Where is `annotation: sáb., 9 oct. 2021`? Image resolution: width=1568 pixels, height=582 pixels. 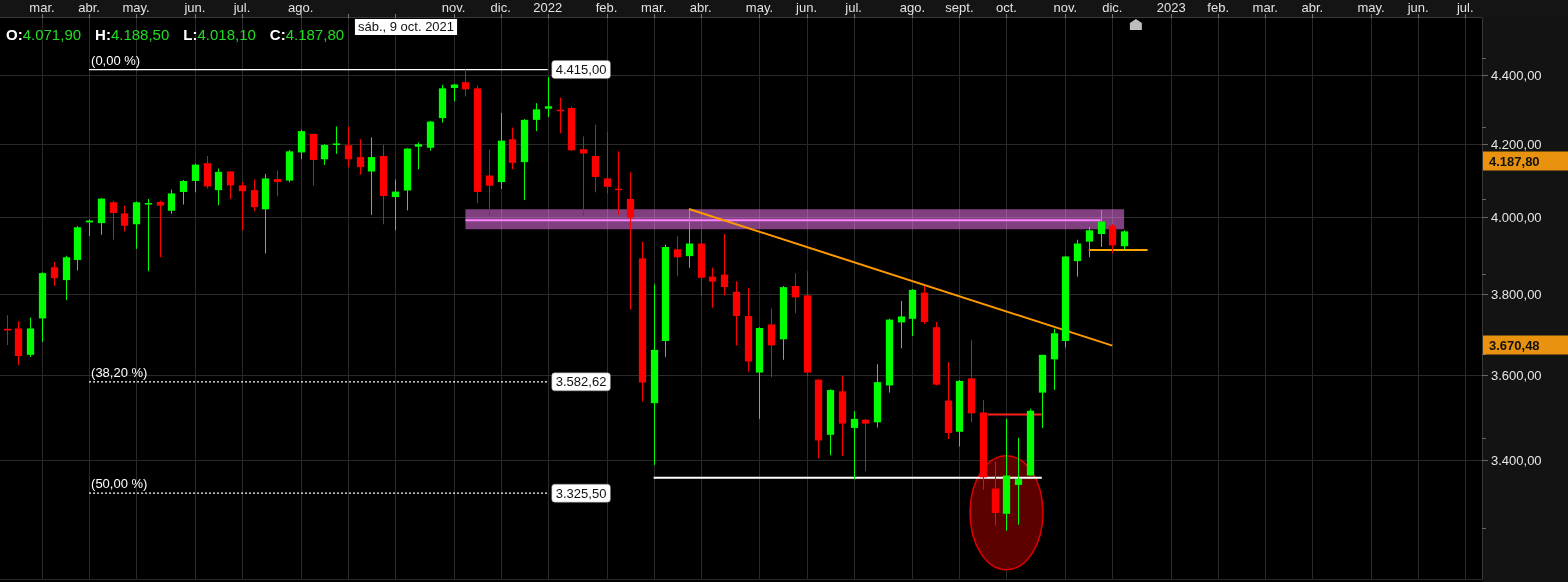 annotation: sáb., 9 oct. 2021 is located at coordinates (406, 26).